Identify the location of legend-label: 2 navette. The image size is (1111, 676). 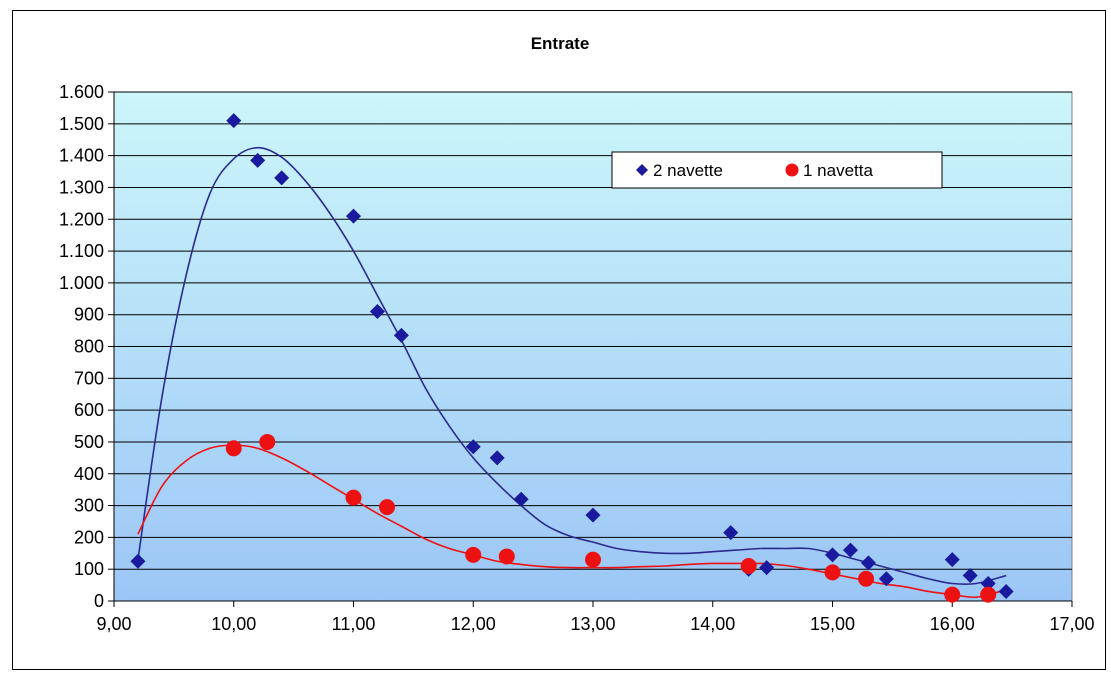
(688, 170).